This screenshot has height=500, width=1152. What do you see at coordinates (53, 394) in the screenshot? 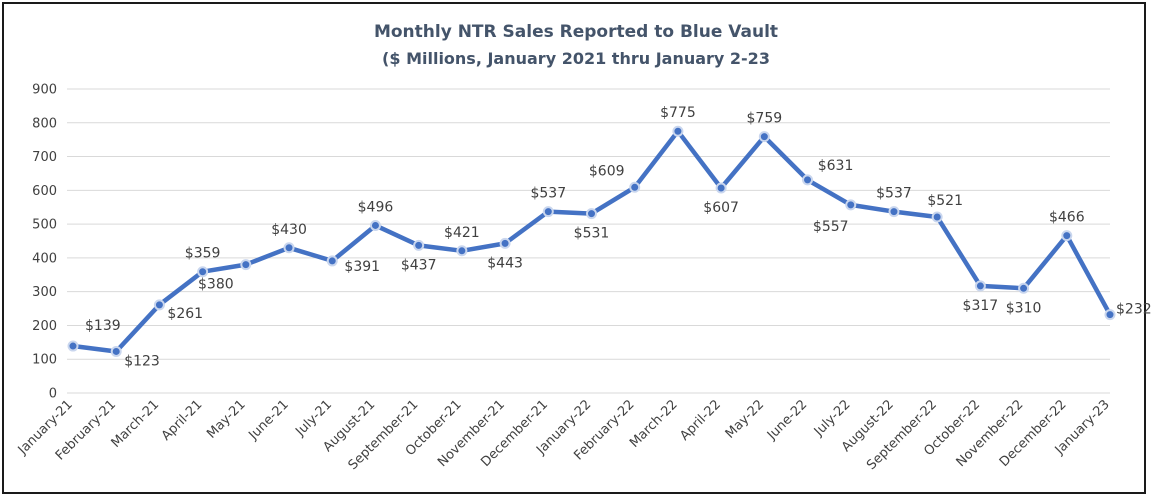
I see `y-tick-label: 0` at bounding box center [53, 394].